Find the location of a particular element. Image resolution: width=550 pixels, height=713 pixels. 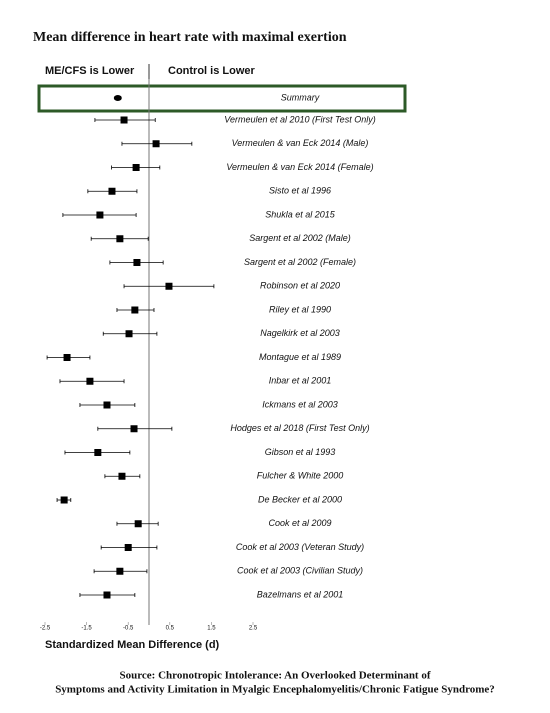

study-label: Sargent et al 2002 (Female) is located at coordinates (300, 262).